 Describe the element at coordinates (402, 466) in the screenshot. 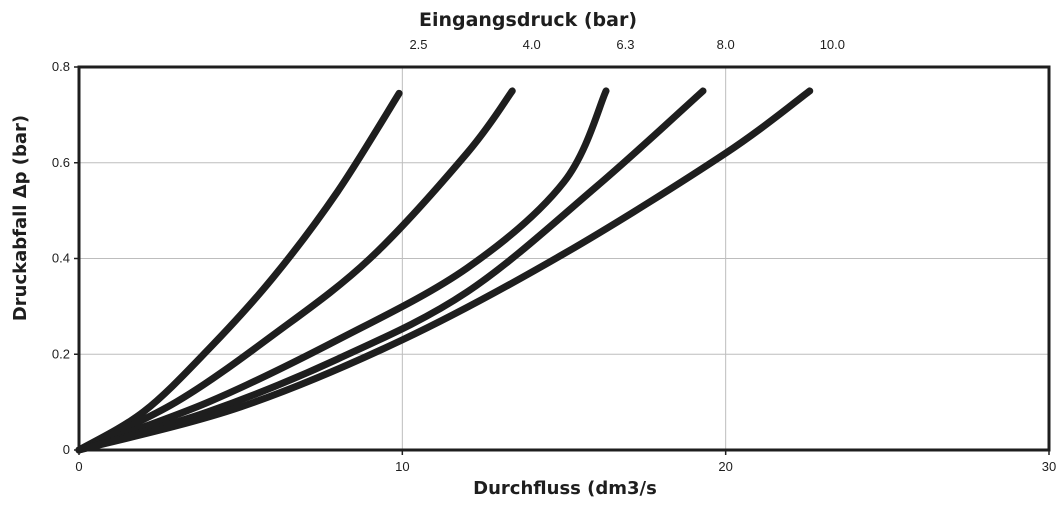

I see `x-tick-label: 10` at that location.